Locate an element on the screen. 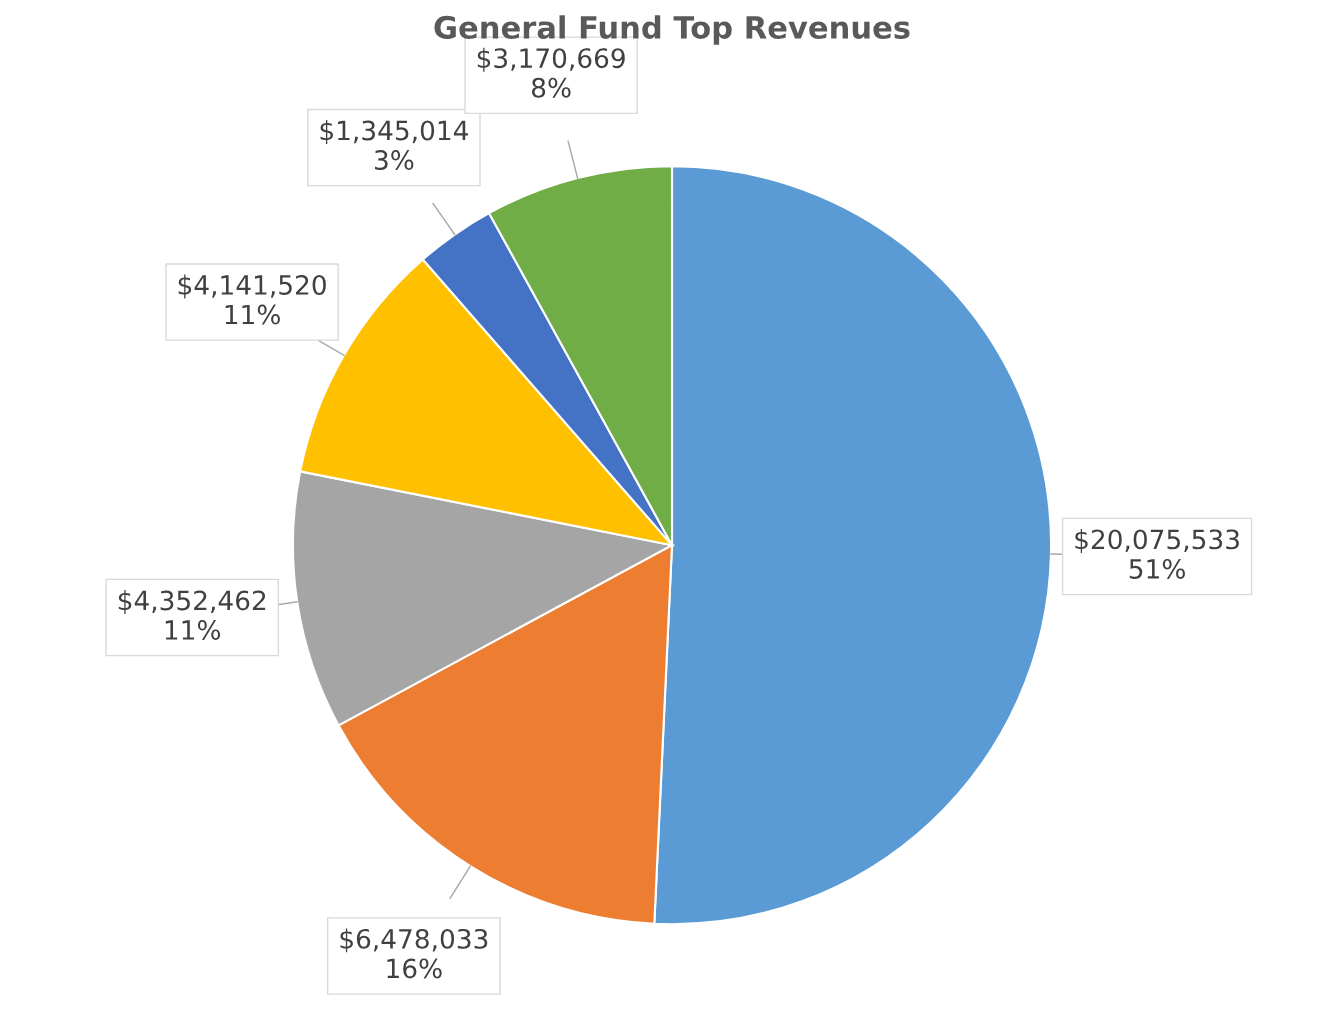 Image resolution: width=1344 pixels, height=1019 pixels. chart-title: General Fund Top Revenues is located at coordinates (672, 30).